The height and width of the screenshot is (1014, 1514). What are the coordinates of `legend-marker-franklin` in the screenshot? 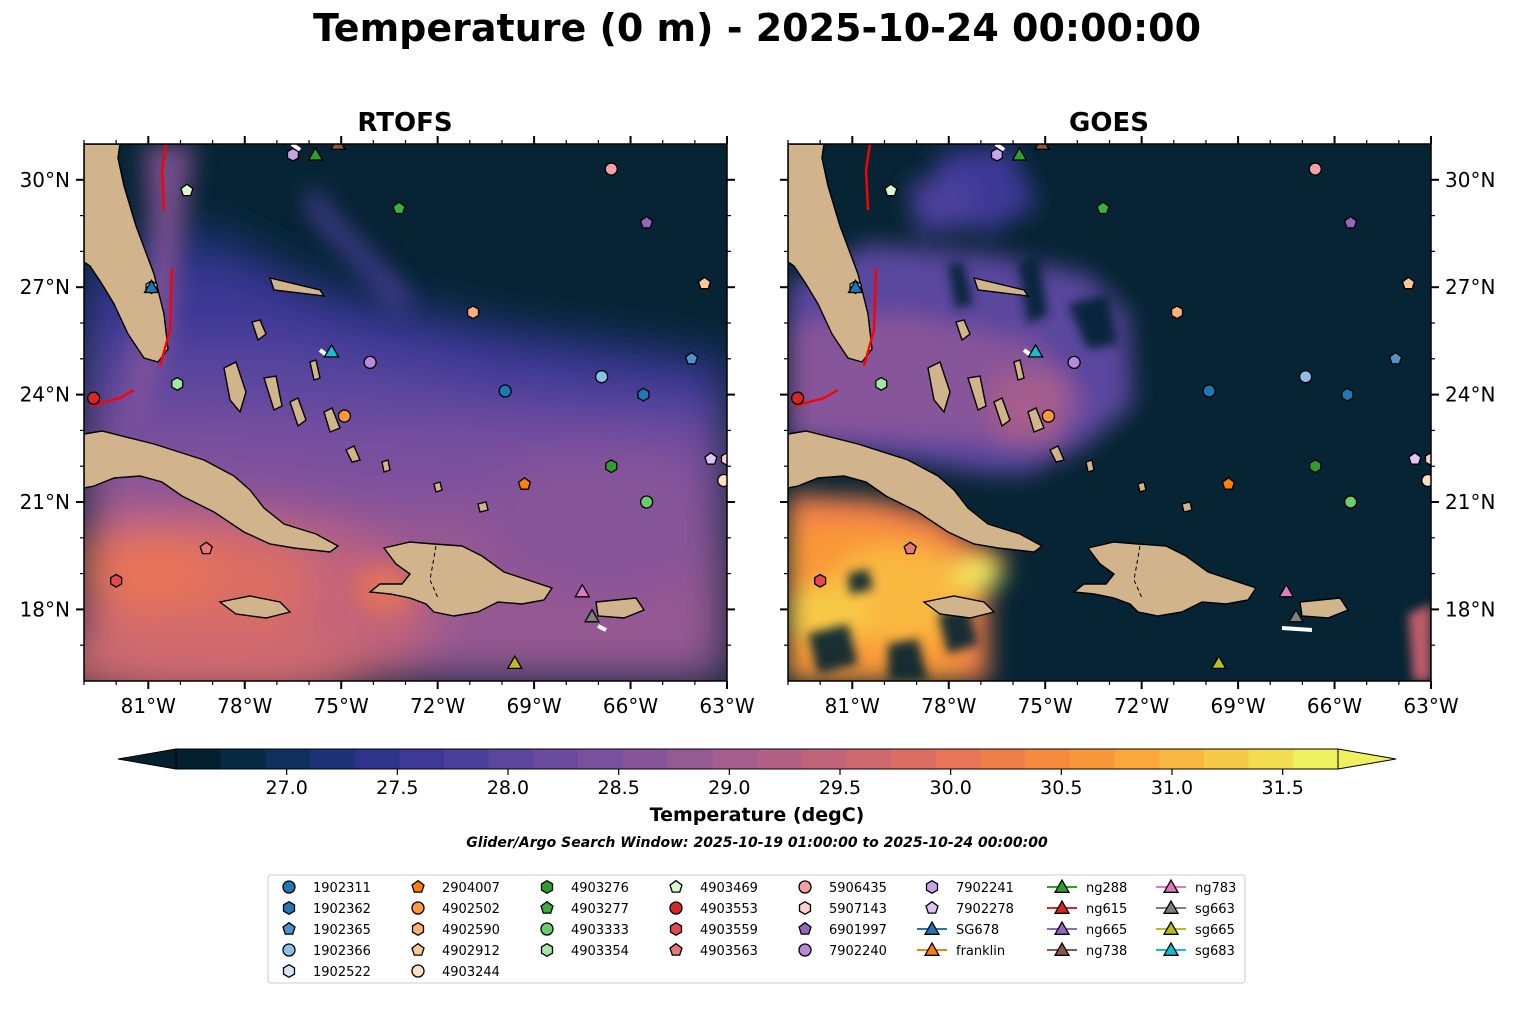 It's located at (932, 948).